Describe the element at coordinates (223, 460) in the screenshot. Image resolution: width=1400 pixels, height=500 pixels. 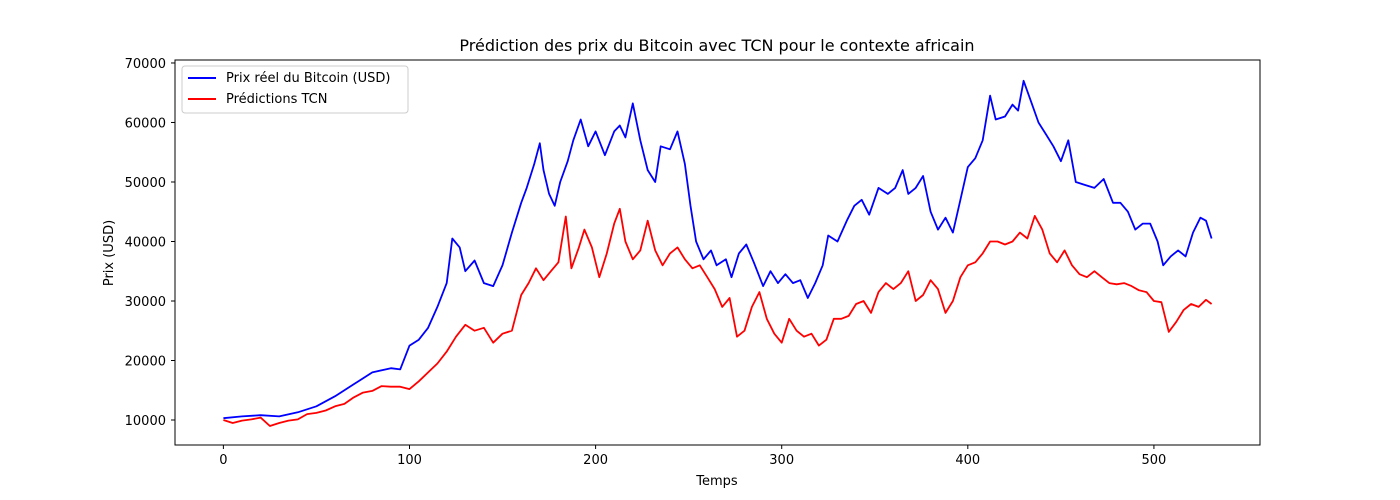
I see `x-tick-label: 0` at that location.